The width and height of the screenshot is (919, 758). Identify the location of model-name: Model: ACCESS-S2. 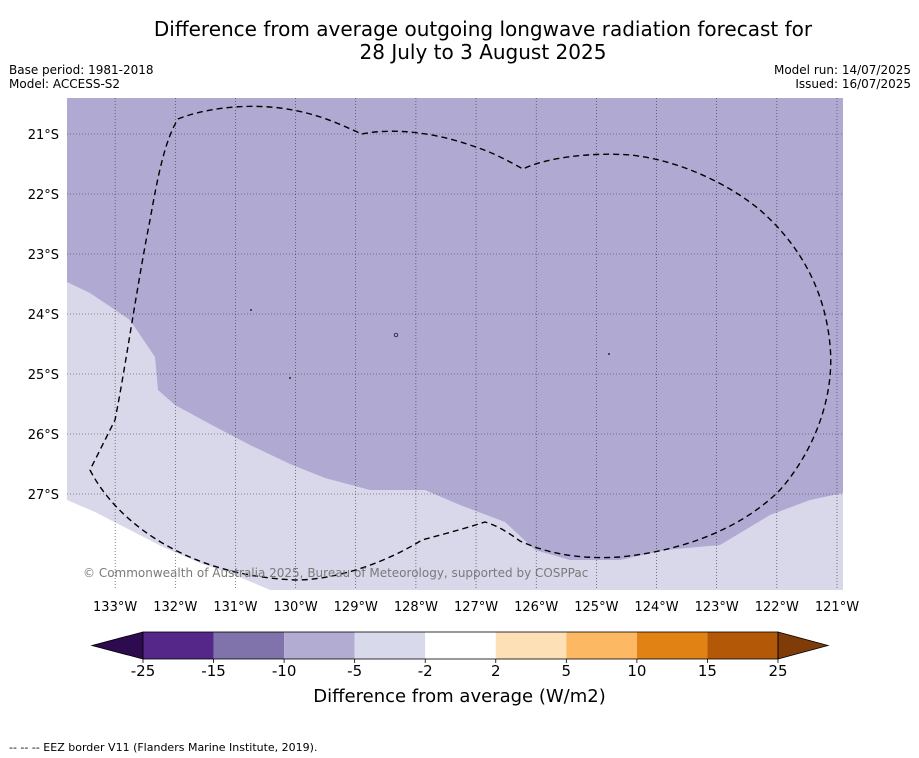
(65, 84).